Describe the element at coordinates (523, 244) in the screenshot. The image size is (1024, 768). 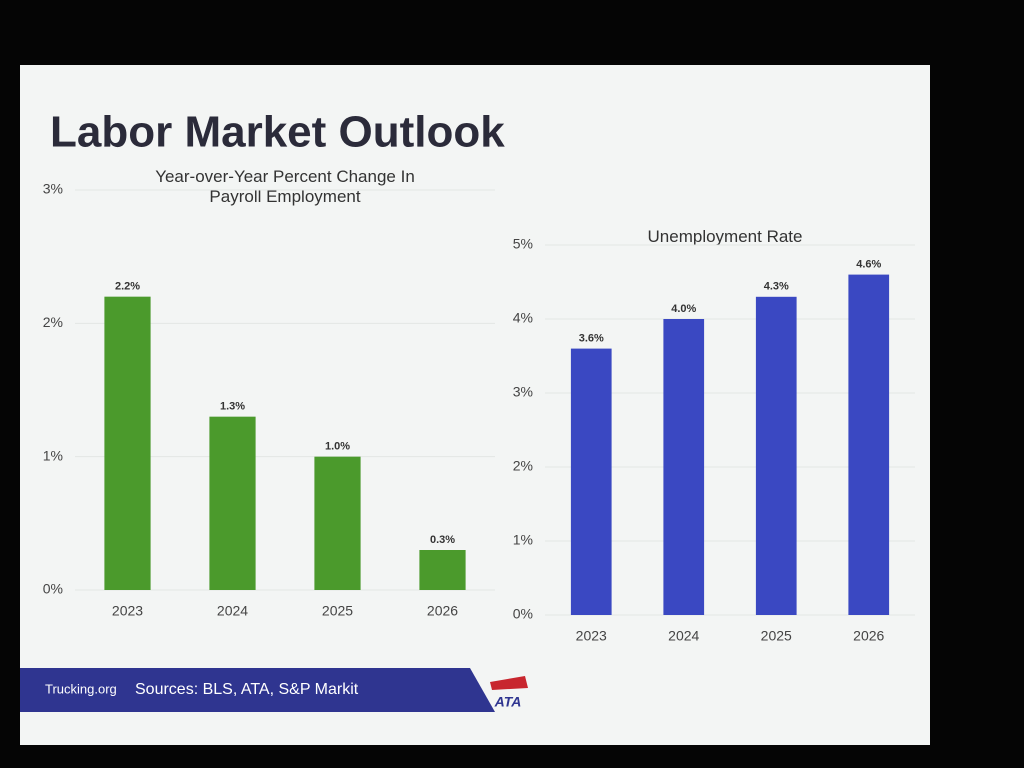
I see `y-tick-label: 5%` at that location.